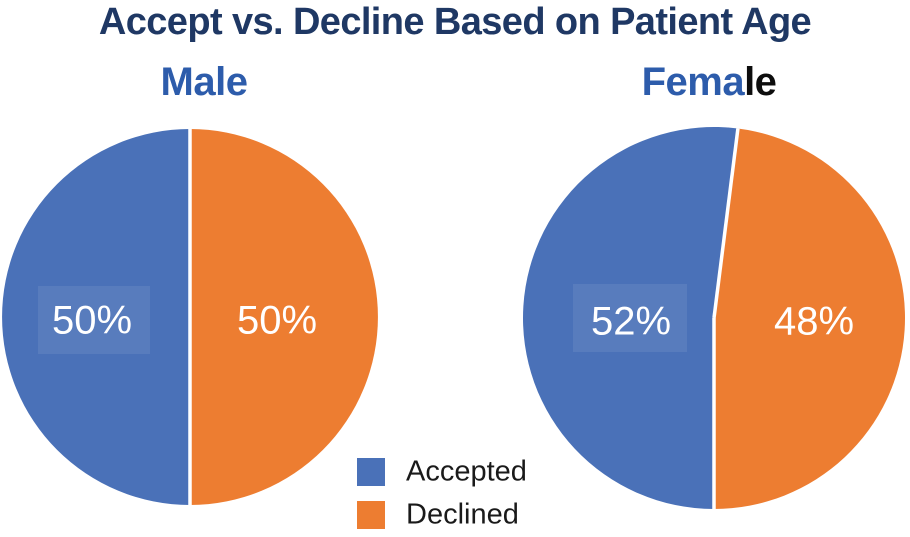  I want to click on female-title-part-black: le, so click(760, 82).